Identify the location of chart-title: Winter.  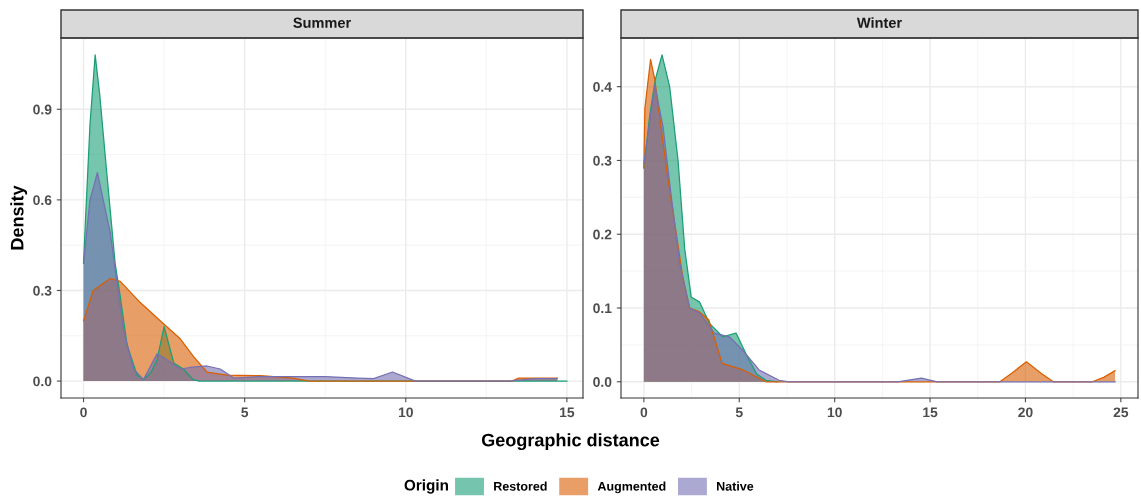
(879, 22).